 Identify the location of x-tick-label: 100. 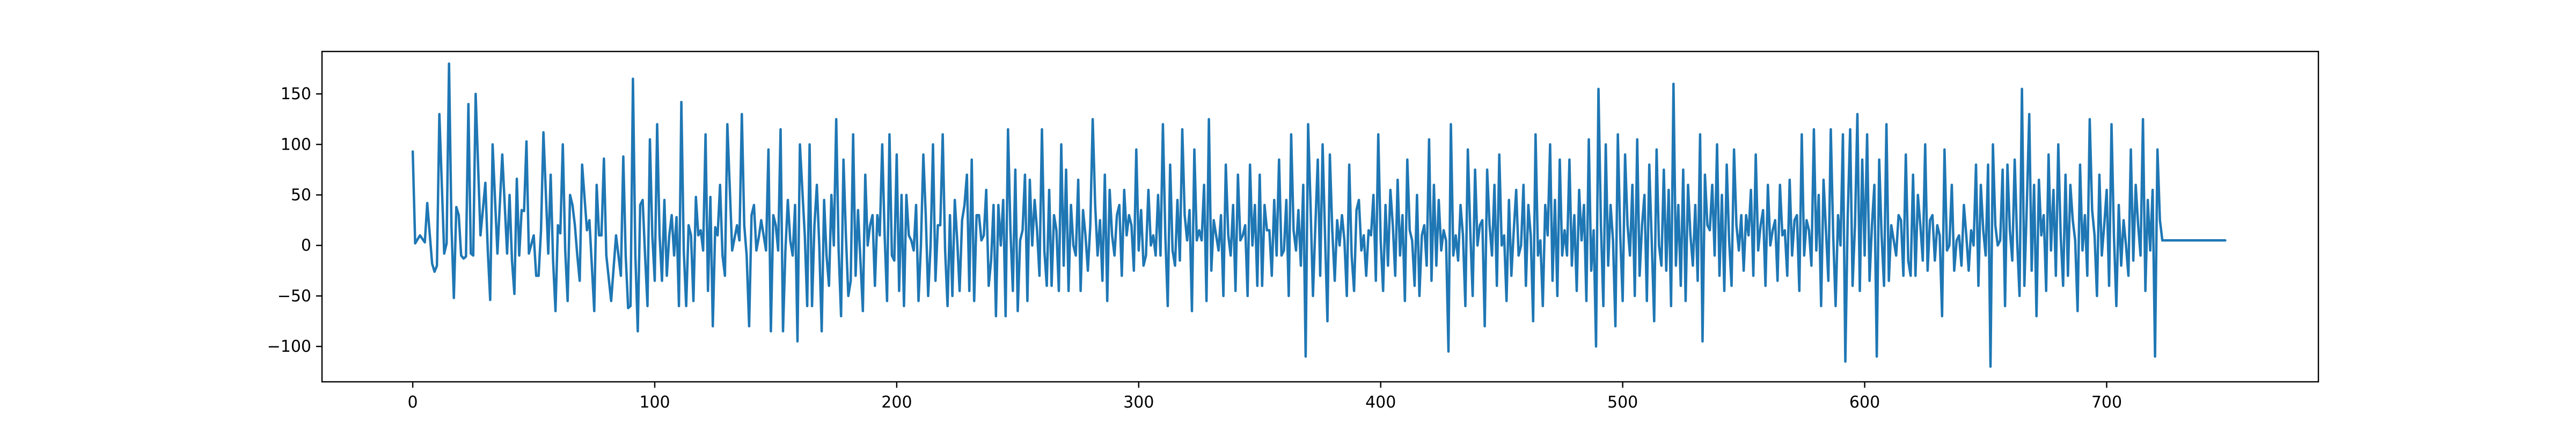
(654, 402).